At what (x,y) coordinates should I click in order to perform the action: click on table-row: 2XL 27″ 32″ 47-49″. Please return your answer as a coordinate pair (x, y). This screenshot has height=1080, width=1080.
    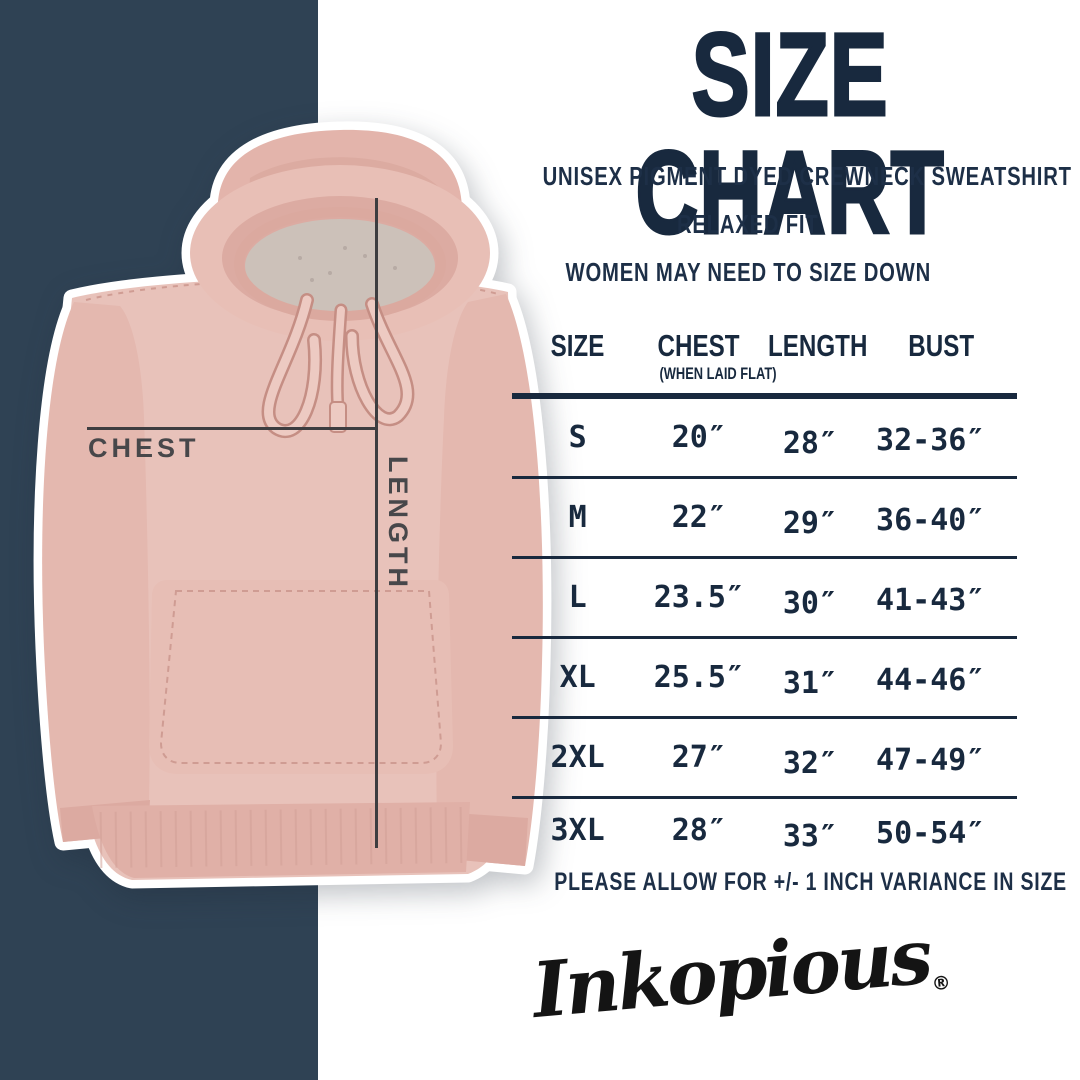
    Looking at the image, I should click on (764, 759).